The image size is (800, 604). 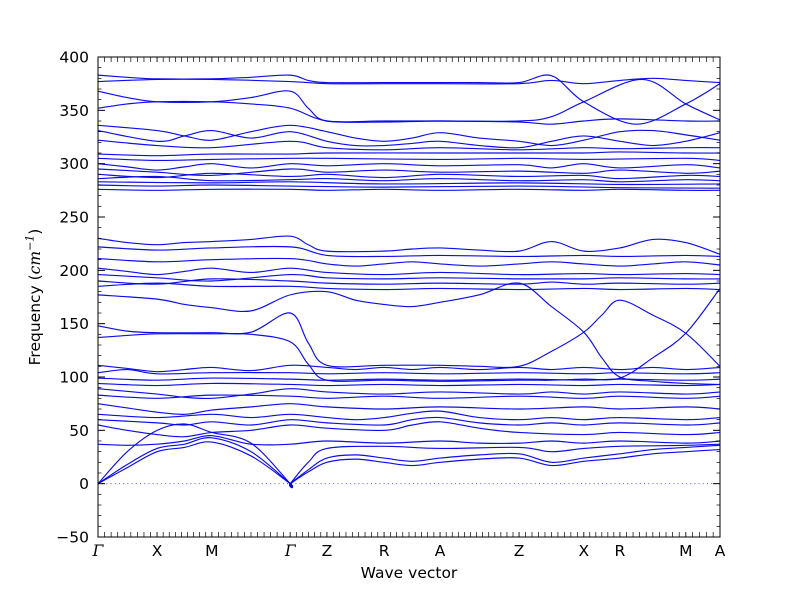 I want to click on y-tick-label: 300, so click(x=74, y=164).